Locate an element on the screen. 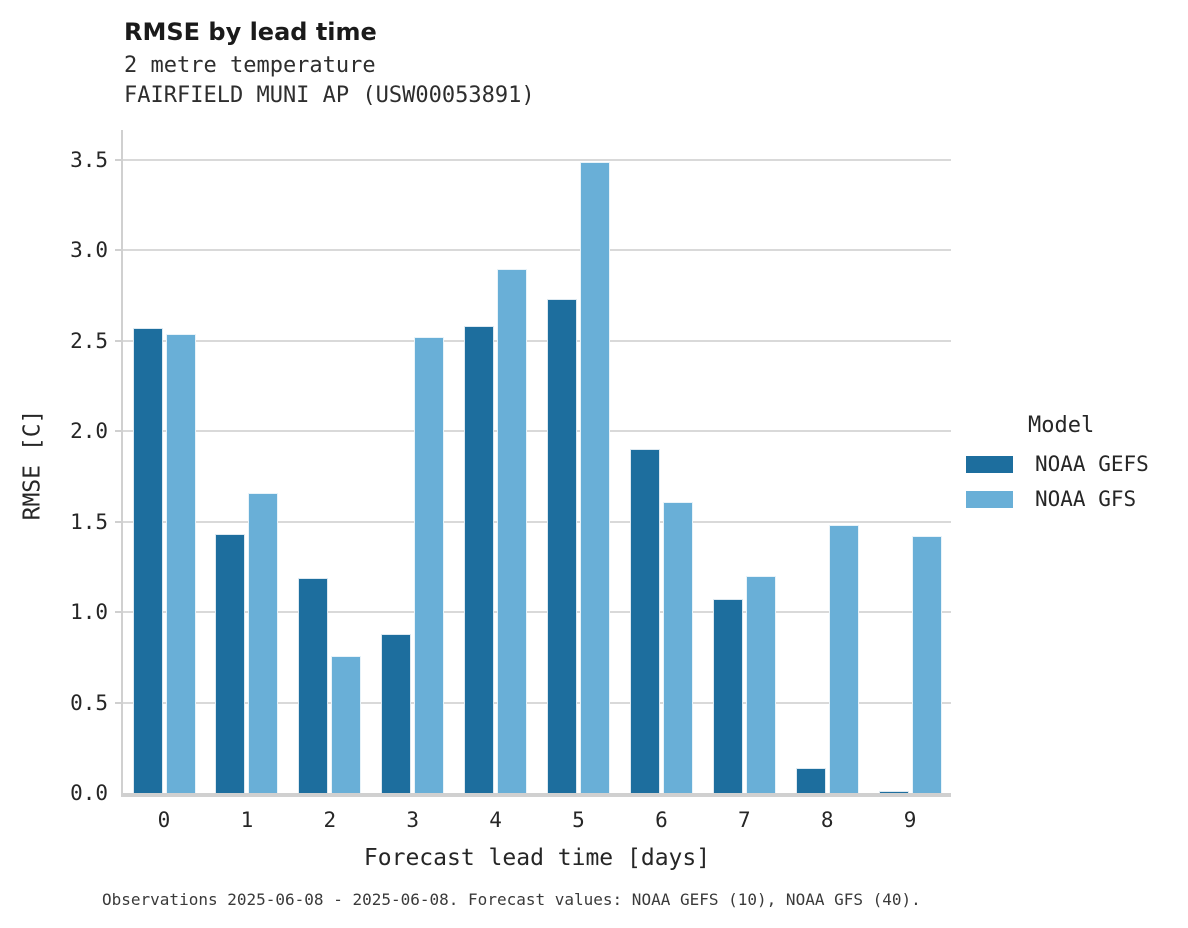  y-tick-label-2.5: 2.5 is located at coordinates (89, 340).